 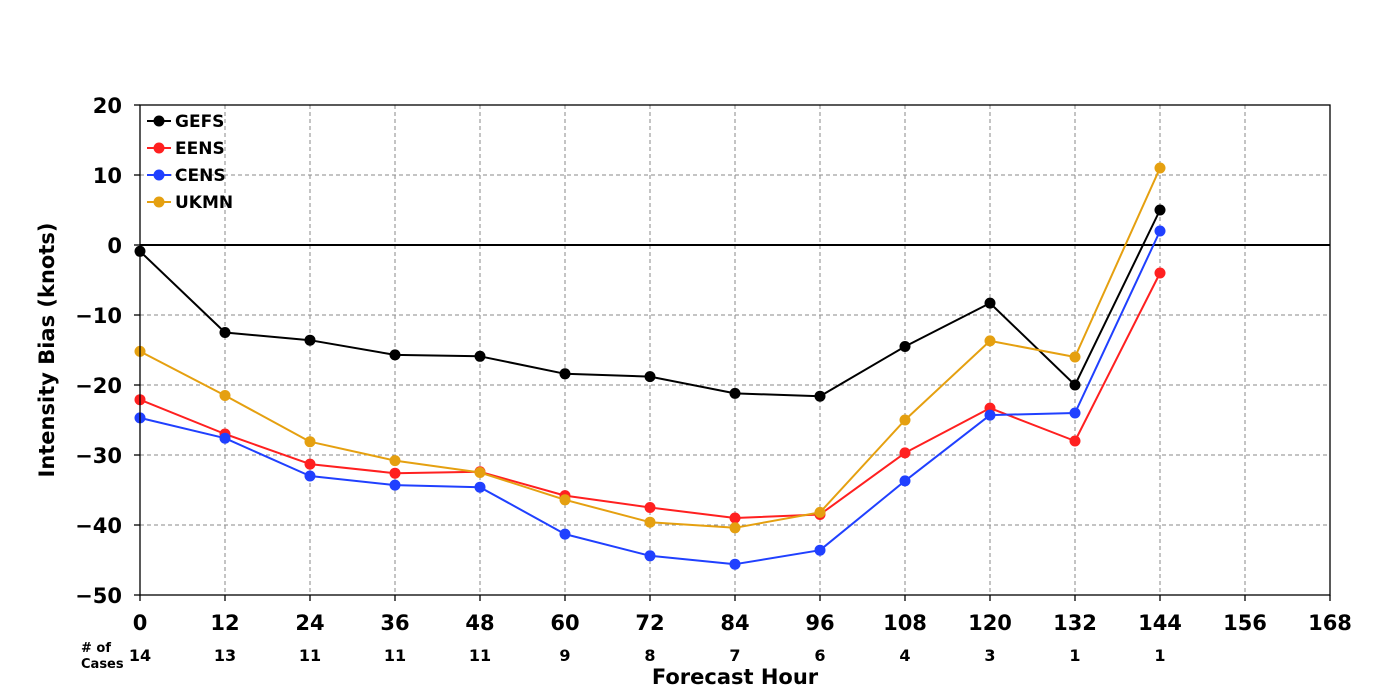 I want to click on x-axis-ticks: 0 12 24 36 48 60 72 84 96 108 120 132 144 156 168, so click(x=742, y=615).